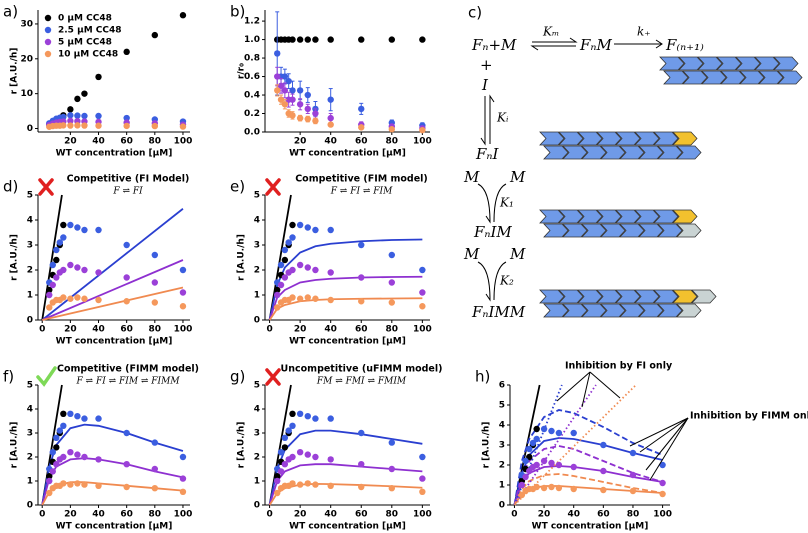 This screenshot has width=808, height=533. Describe the element at coordinates (361, 382) in the screenshot. I see `chart-subtitle: FM ⇌ FMI ⇌ FMIM` at that location.